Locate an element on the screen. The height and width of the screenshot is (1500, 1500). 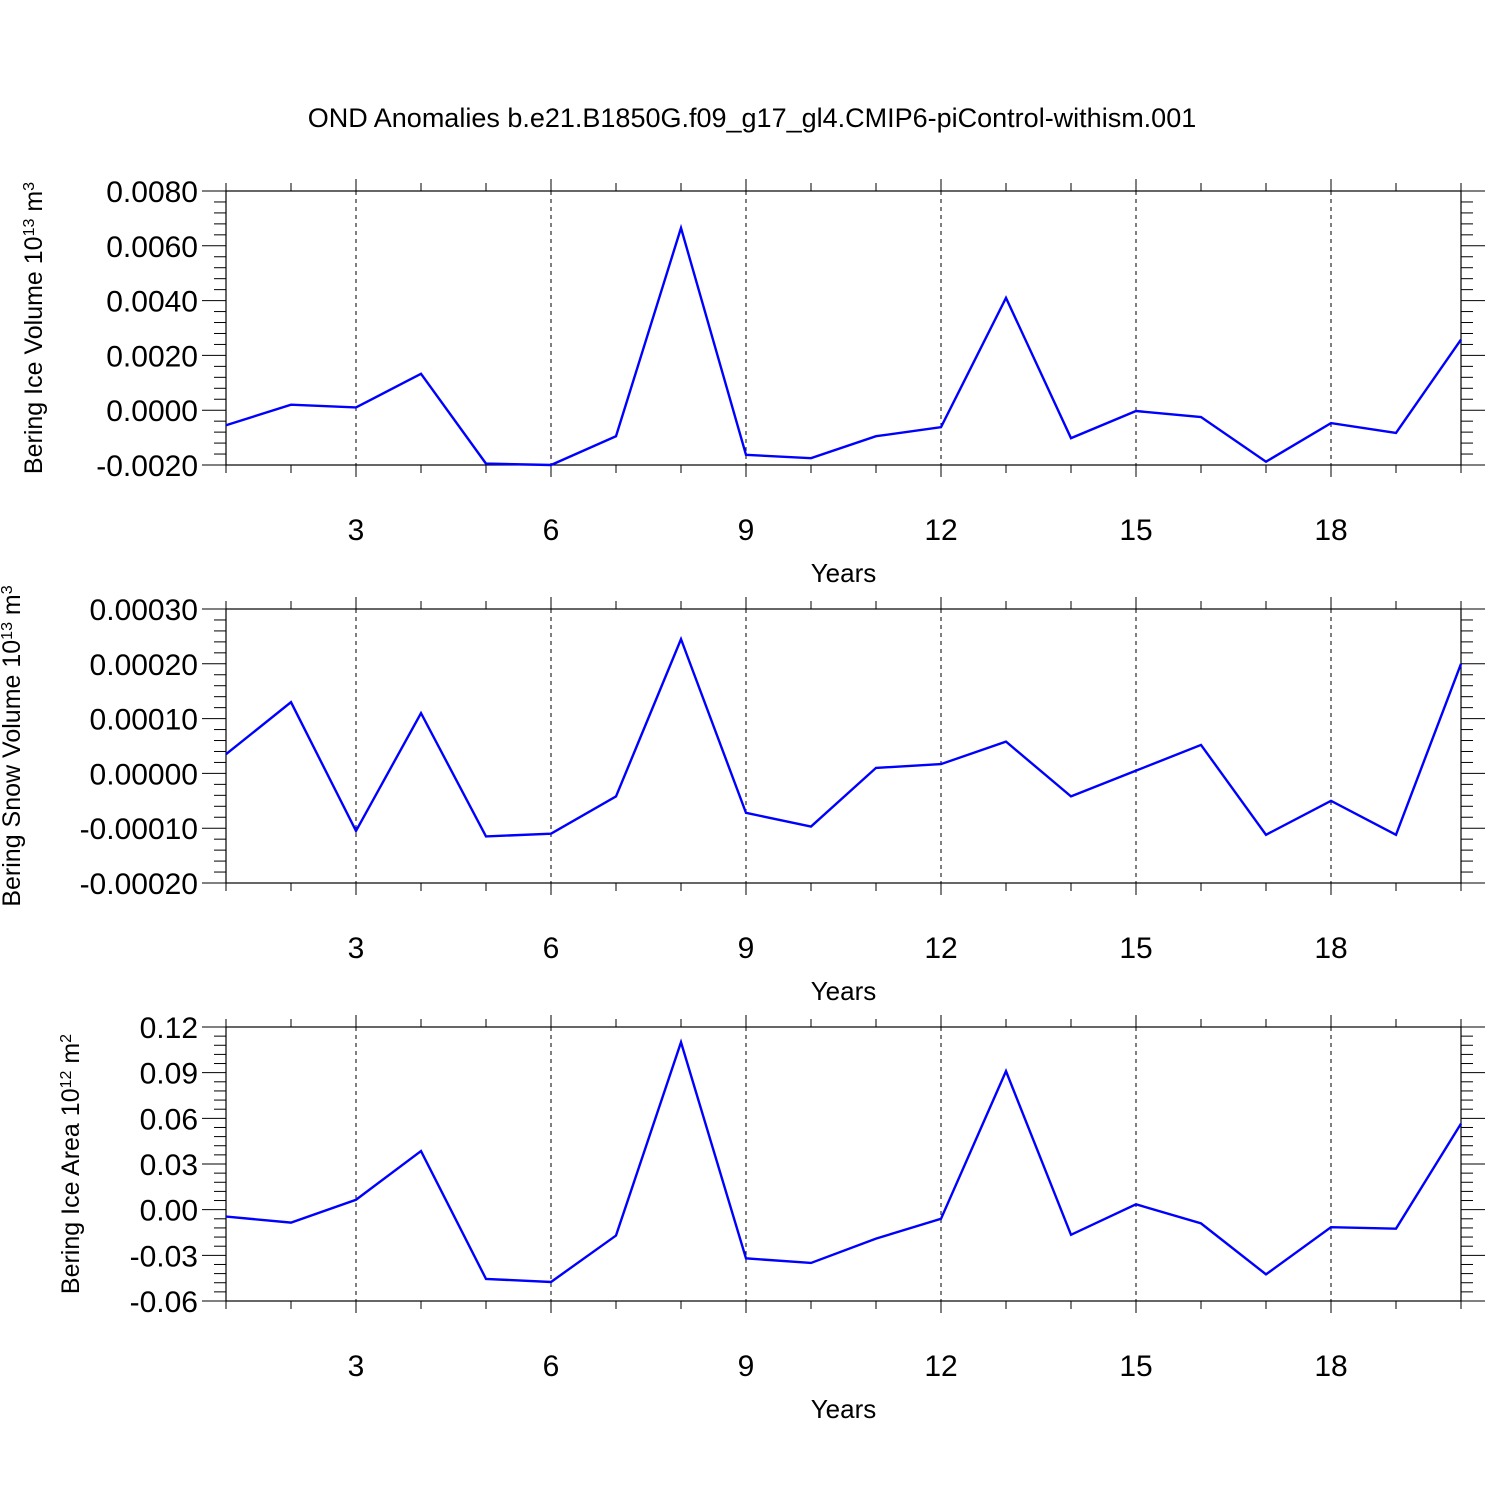
y-axis-label-part: Bering Ice Area 10 is located at coordinates (71, 1191).